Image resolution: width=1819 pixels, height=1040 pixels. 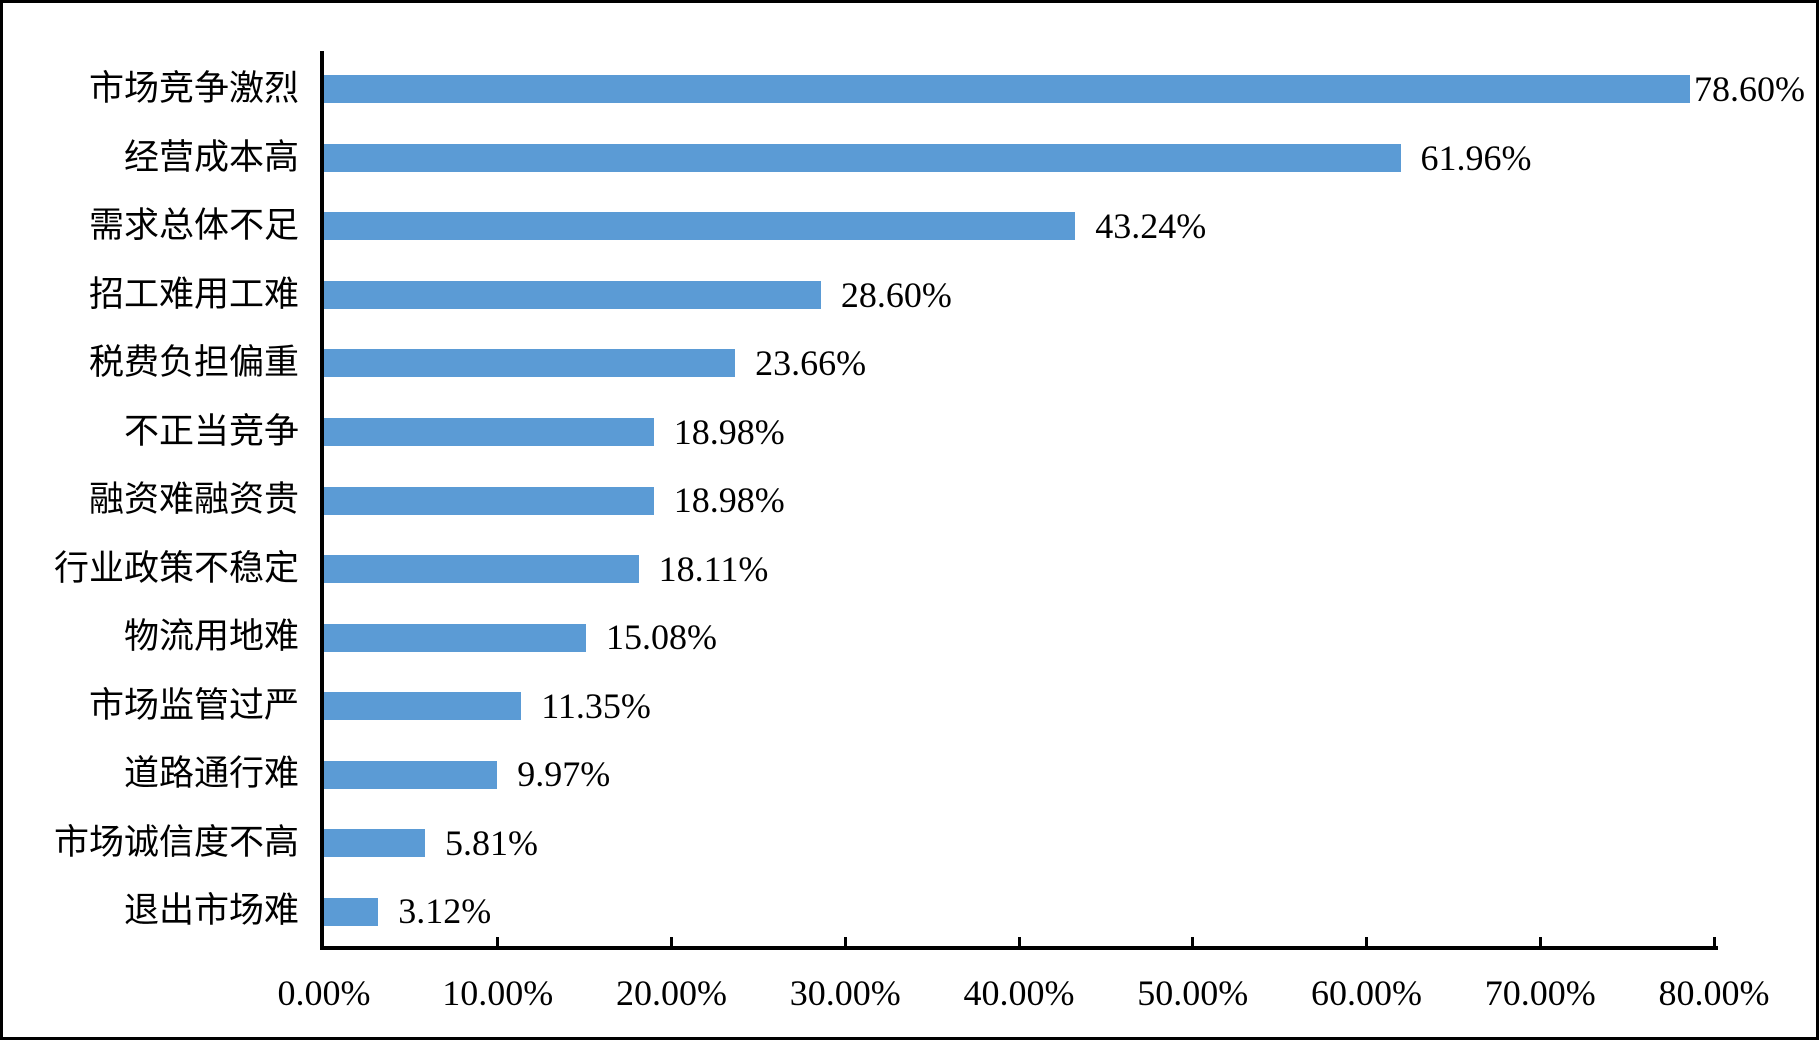 I want to click on x-axis-tick-label: 20.00%, so click(x=671, y=993).